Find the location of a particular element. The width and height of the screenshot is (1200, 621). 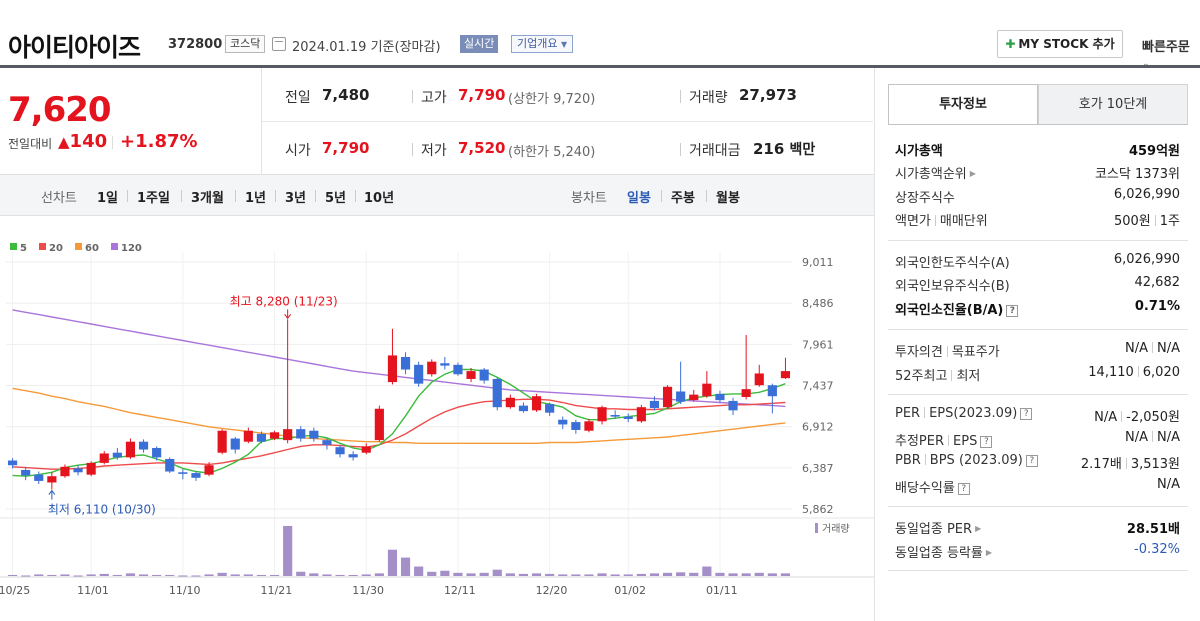

low-annotation: 최저 6,110 (10/30) is located at coordinates (102, 510).